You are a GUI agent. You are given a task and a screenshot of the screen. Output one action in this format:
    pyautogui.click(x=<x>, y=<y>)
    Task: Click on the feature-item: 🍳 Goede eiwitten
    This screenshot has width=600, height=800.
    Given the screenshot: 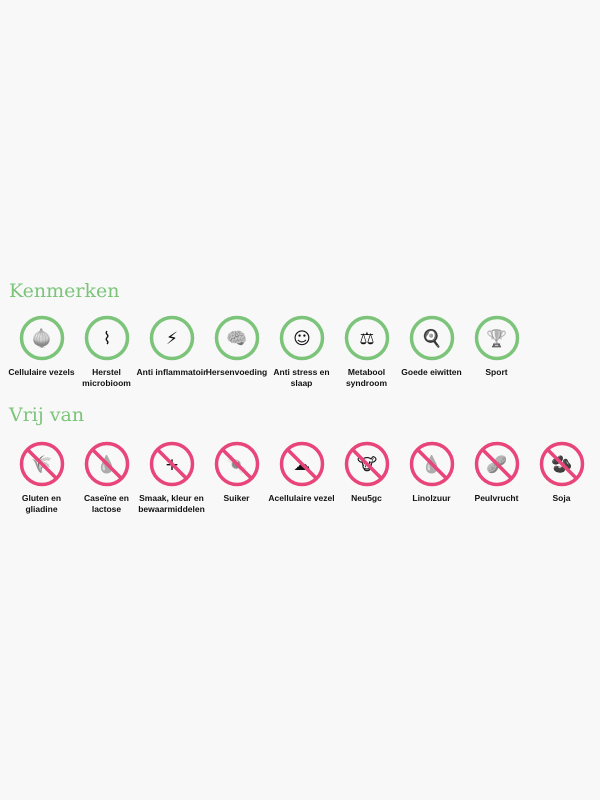 What is the action you would take?
    pyautogui.click(x=431, y=352)
    